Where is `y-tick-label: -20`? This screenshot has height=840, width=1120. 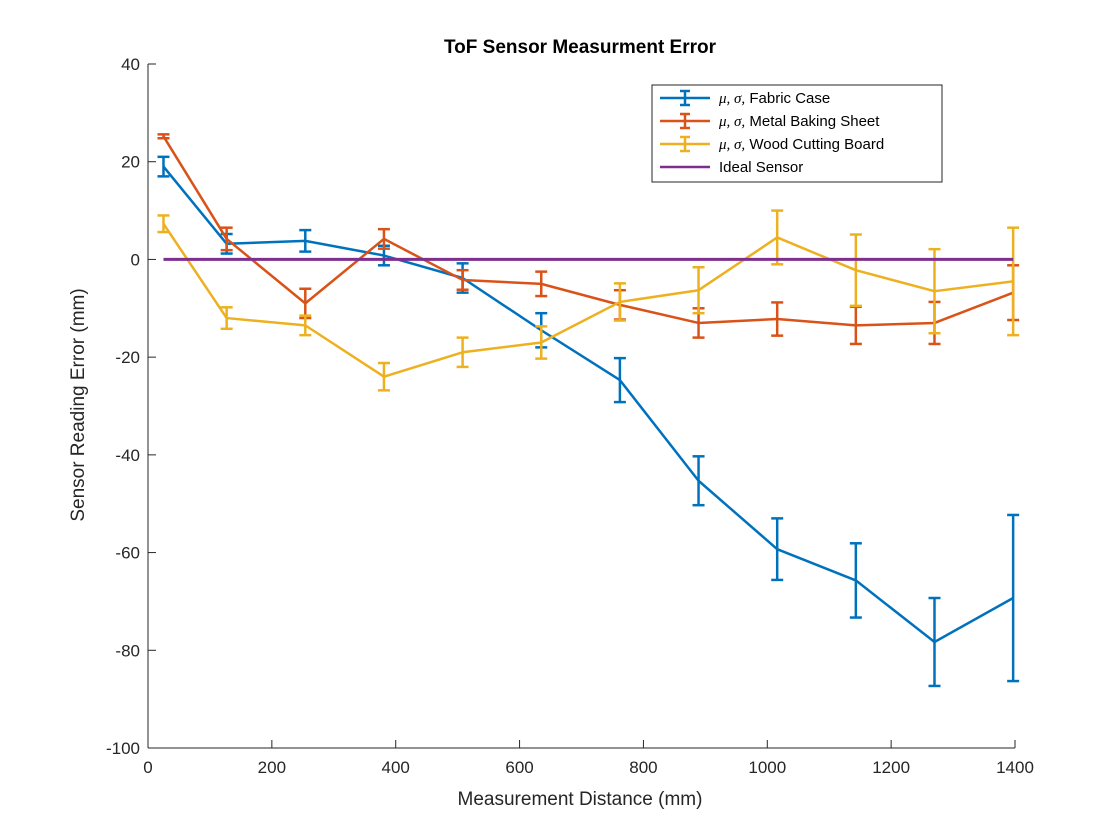 y-tick-label: -20 is located at coordinates (127, 357).